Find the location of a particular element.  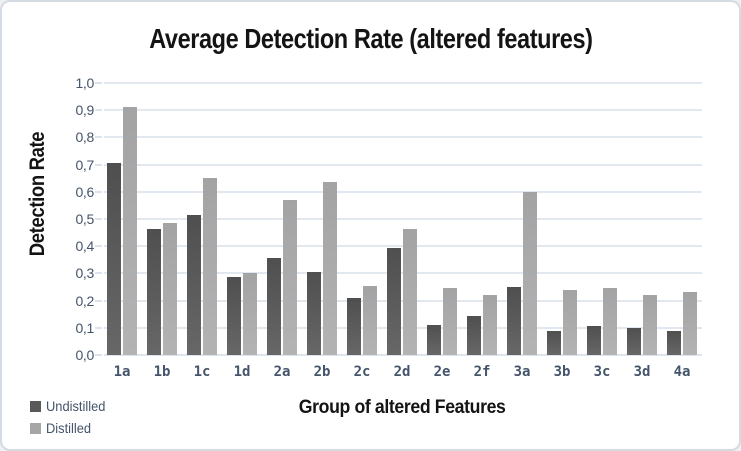

bar-undistilled-3a is located at coordinates (514, 321).